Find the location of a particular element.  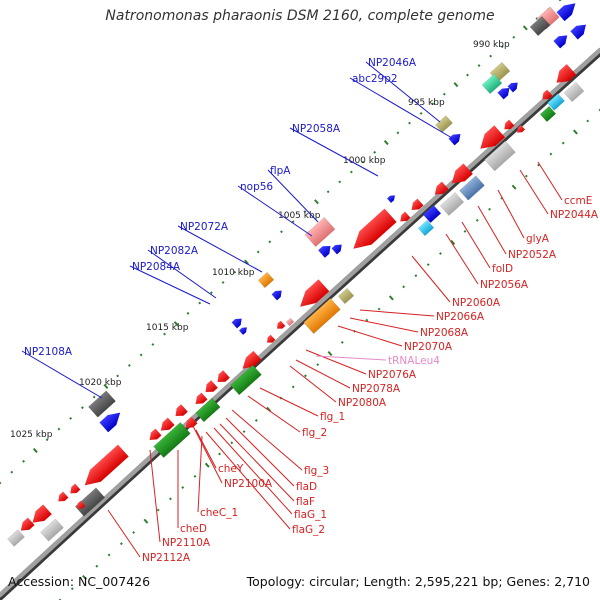

gene-label: flaG_2 is located at coordinates (308, 530).